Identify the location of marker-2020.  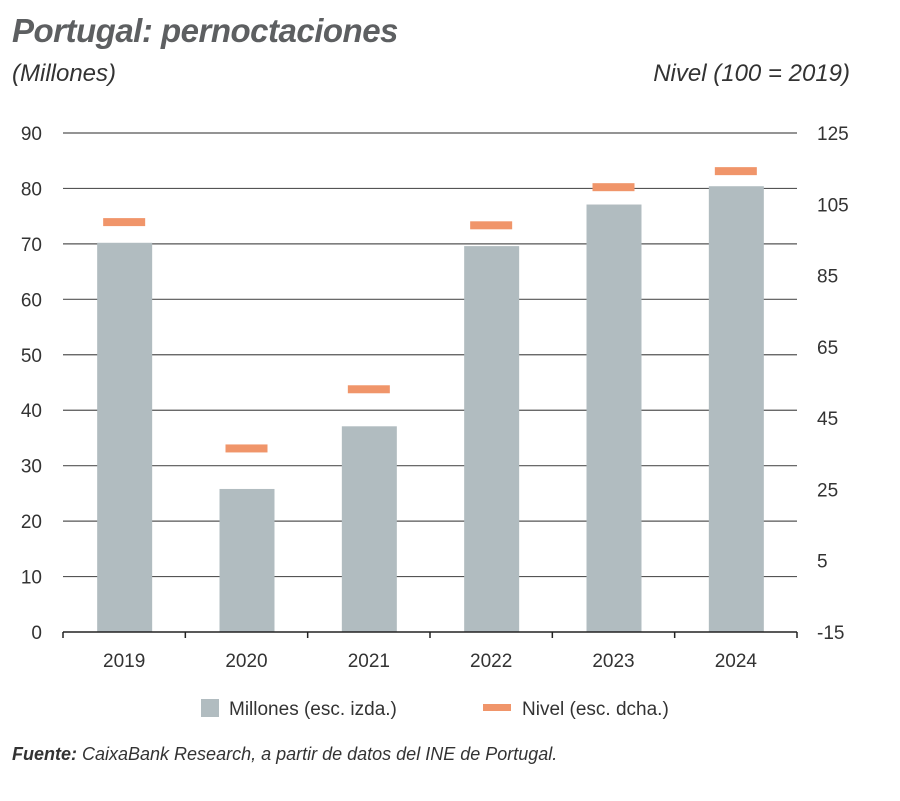
(246, 448).